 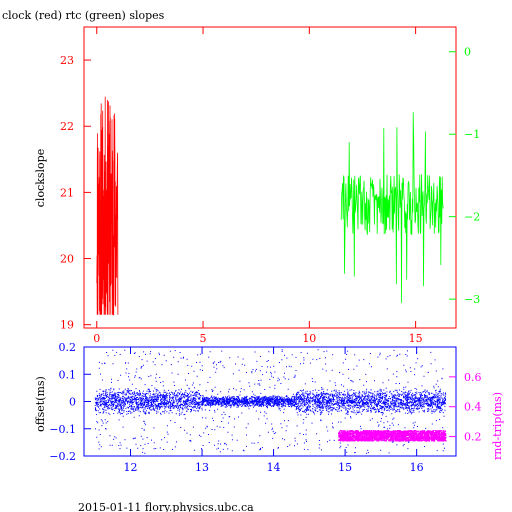 What do you see at coordinates (472, 217) in the screenshot?
I see `top-y2-tick-label: −2` at bounding box center [472, 217].